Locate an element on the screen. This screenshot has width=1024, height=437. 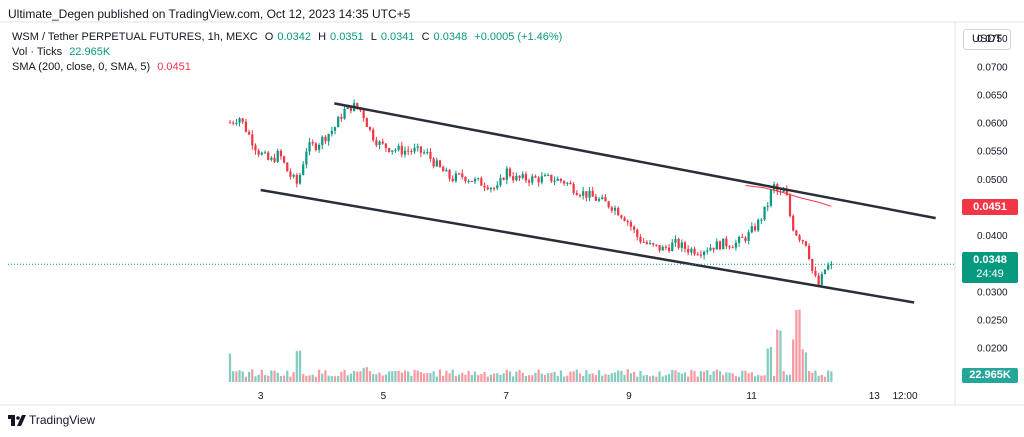
high-value: 0.0351 is located at coordinates (347, 37).